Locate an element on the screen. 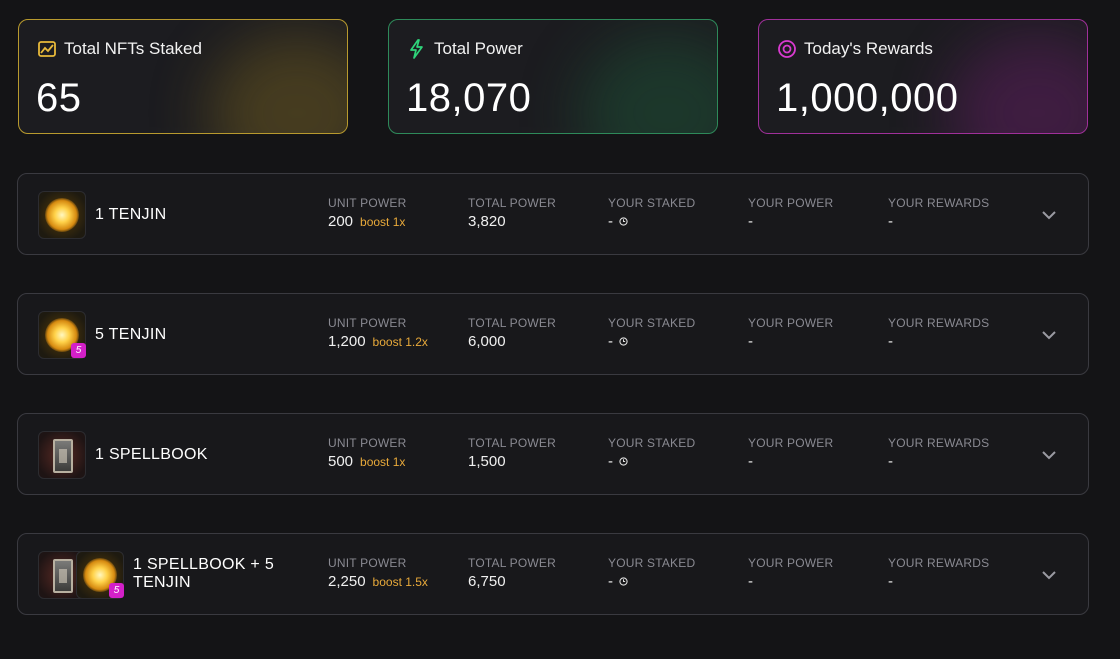 The height and width of the screenshot is (659, 1120). stat-card-todays-rewards: Today's Rewards 1,000,000 is located at coordinates (923, 76).